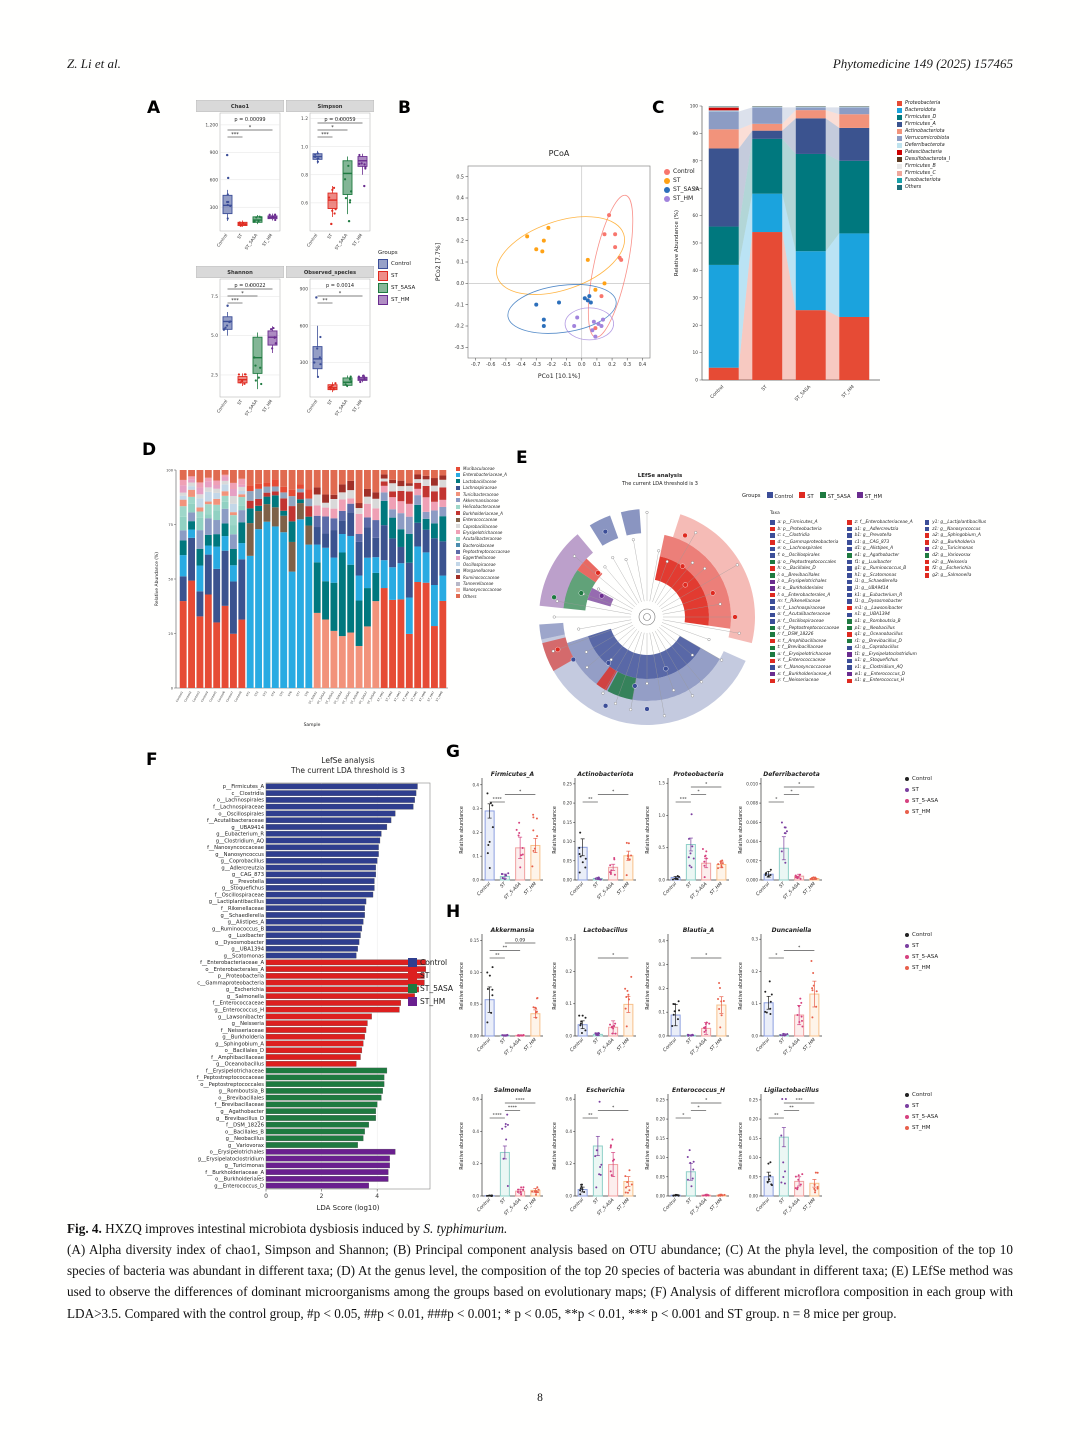 Image resolution: width=1080 pixels, height=1440 pixels. What do you see at coordinates (882, 680) in the screenshot?
I see `legend-item: x1: g__Enterococcus_H` at bounding box center [882, 680].